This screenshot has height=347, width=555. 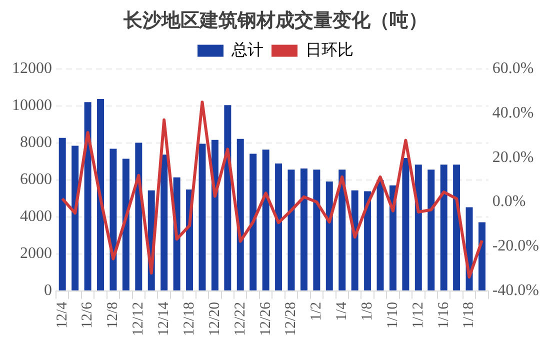 What do you see at coordinates (469, 315) in the screenshot?
I see `x-tick-label: 1/18` at bounding box center [469, 315].